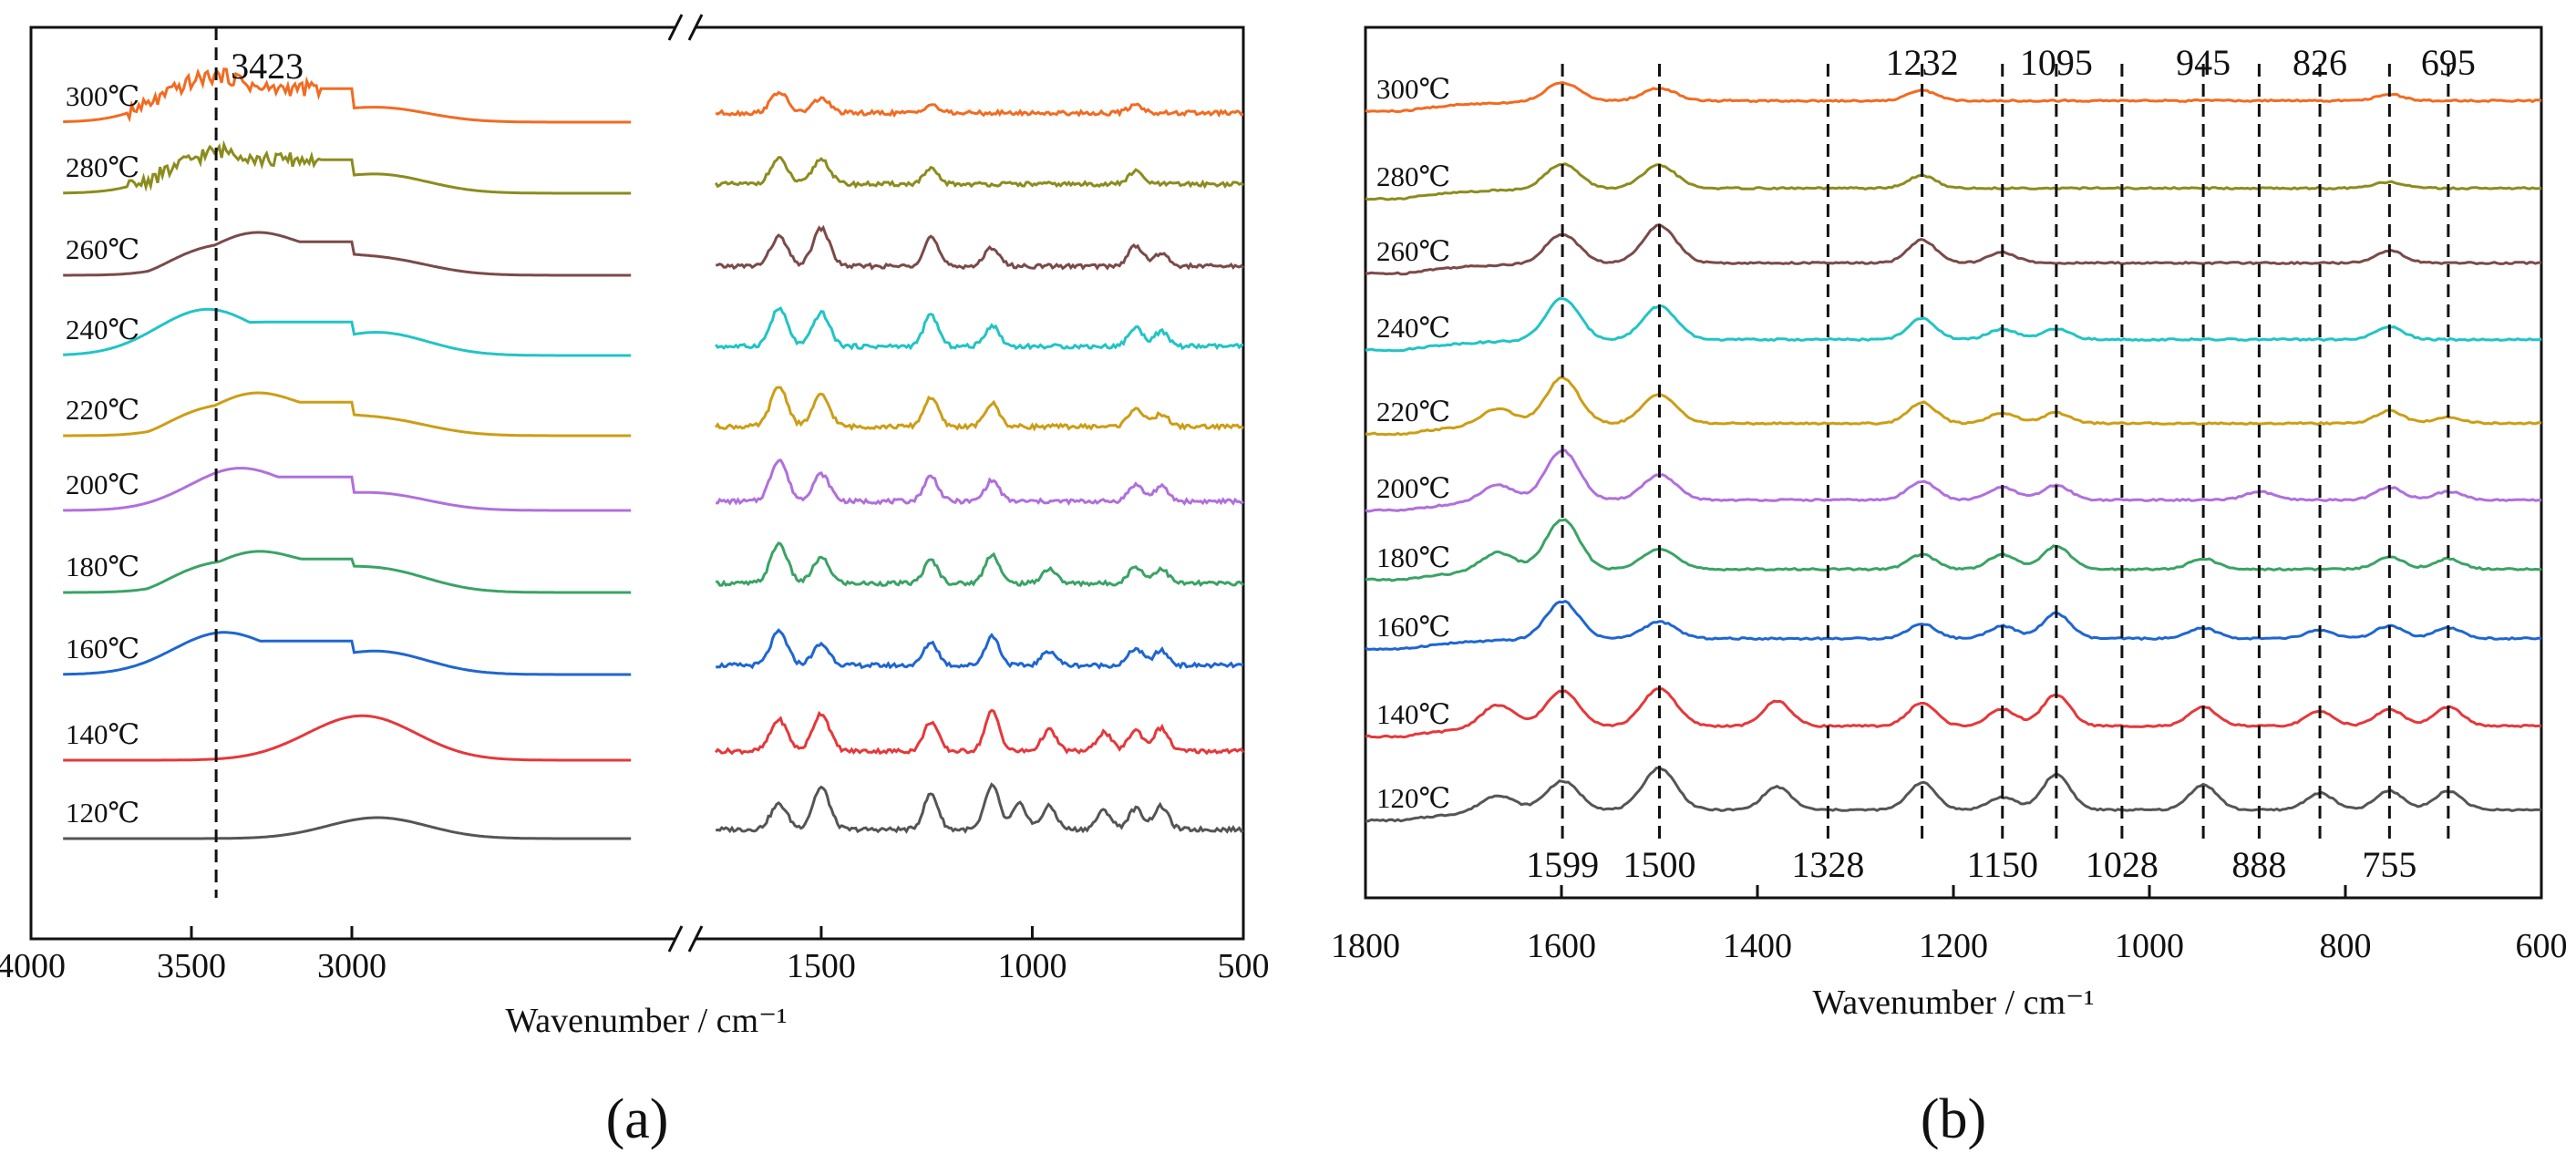  Describe the element at coordinates (637, 1119) in the screenshot. I see `panel-label-a: (a)` at that location.